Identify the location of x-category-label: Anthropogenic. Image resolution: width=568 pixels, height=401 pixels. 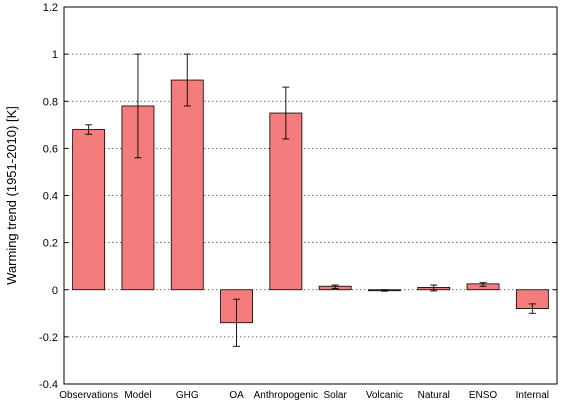
(286, 395).